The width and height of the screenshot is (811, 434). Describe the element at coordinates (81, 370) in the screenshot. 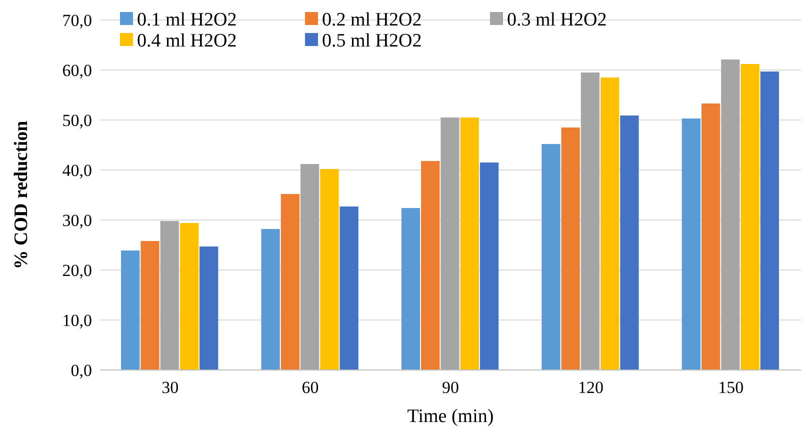

I see `y-tick-label: 0,0` at that location.